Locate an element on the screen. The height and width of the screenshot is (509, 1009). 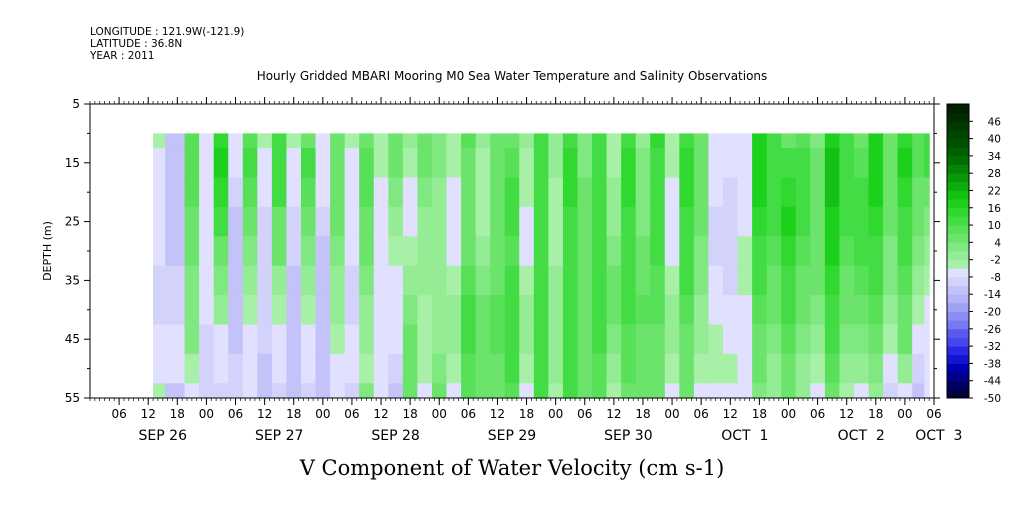
colorbar-label: 46 is located at coordinates (995, 122).